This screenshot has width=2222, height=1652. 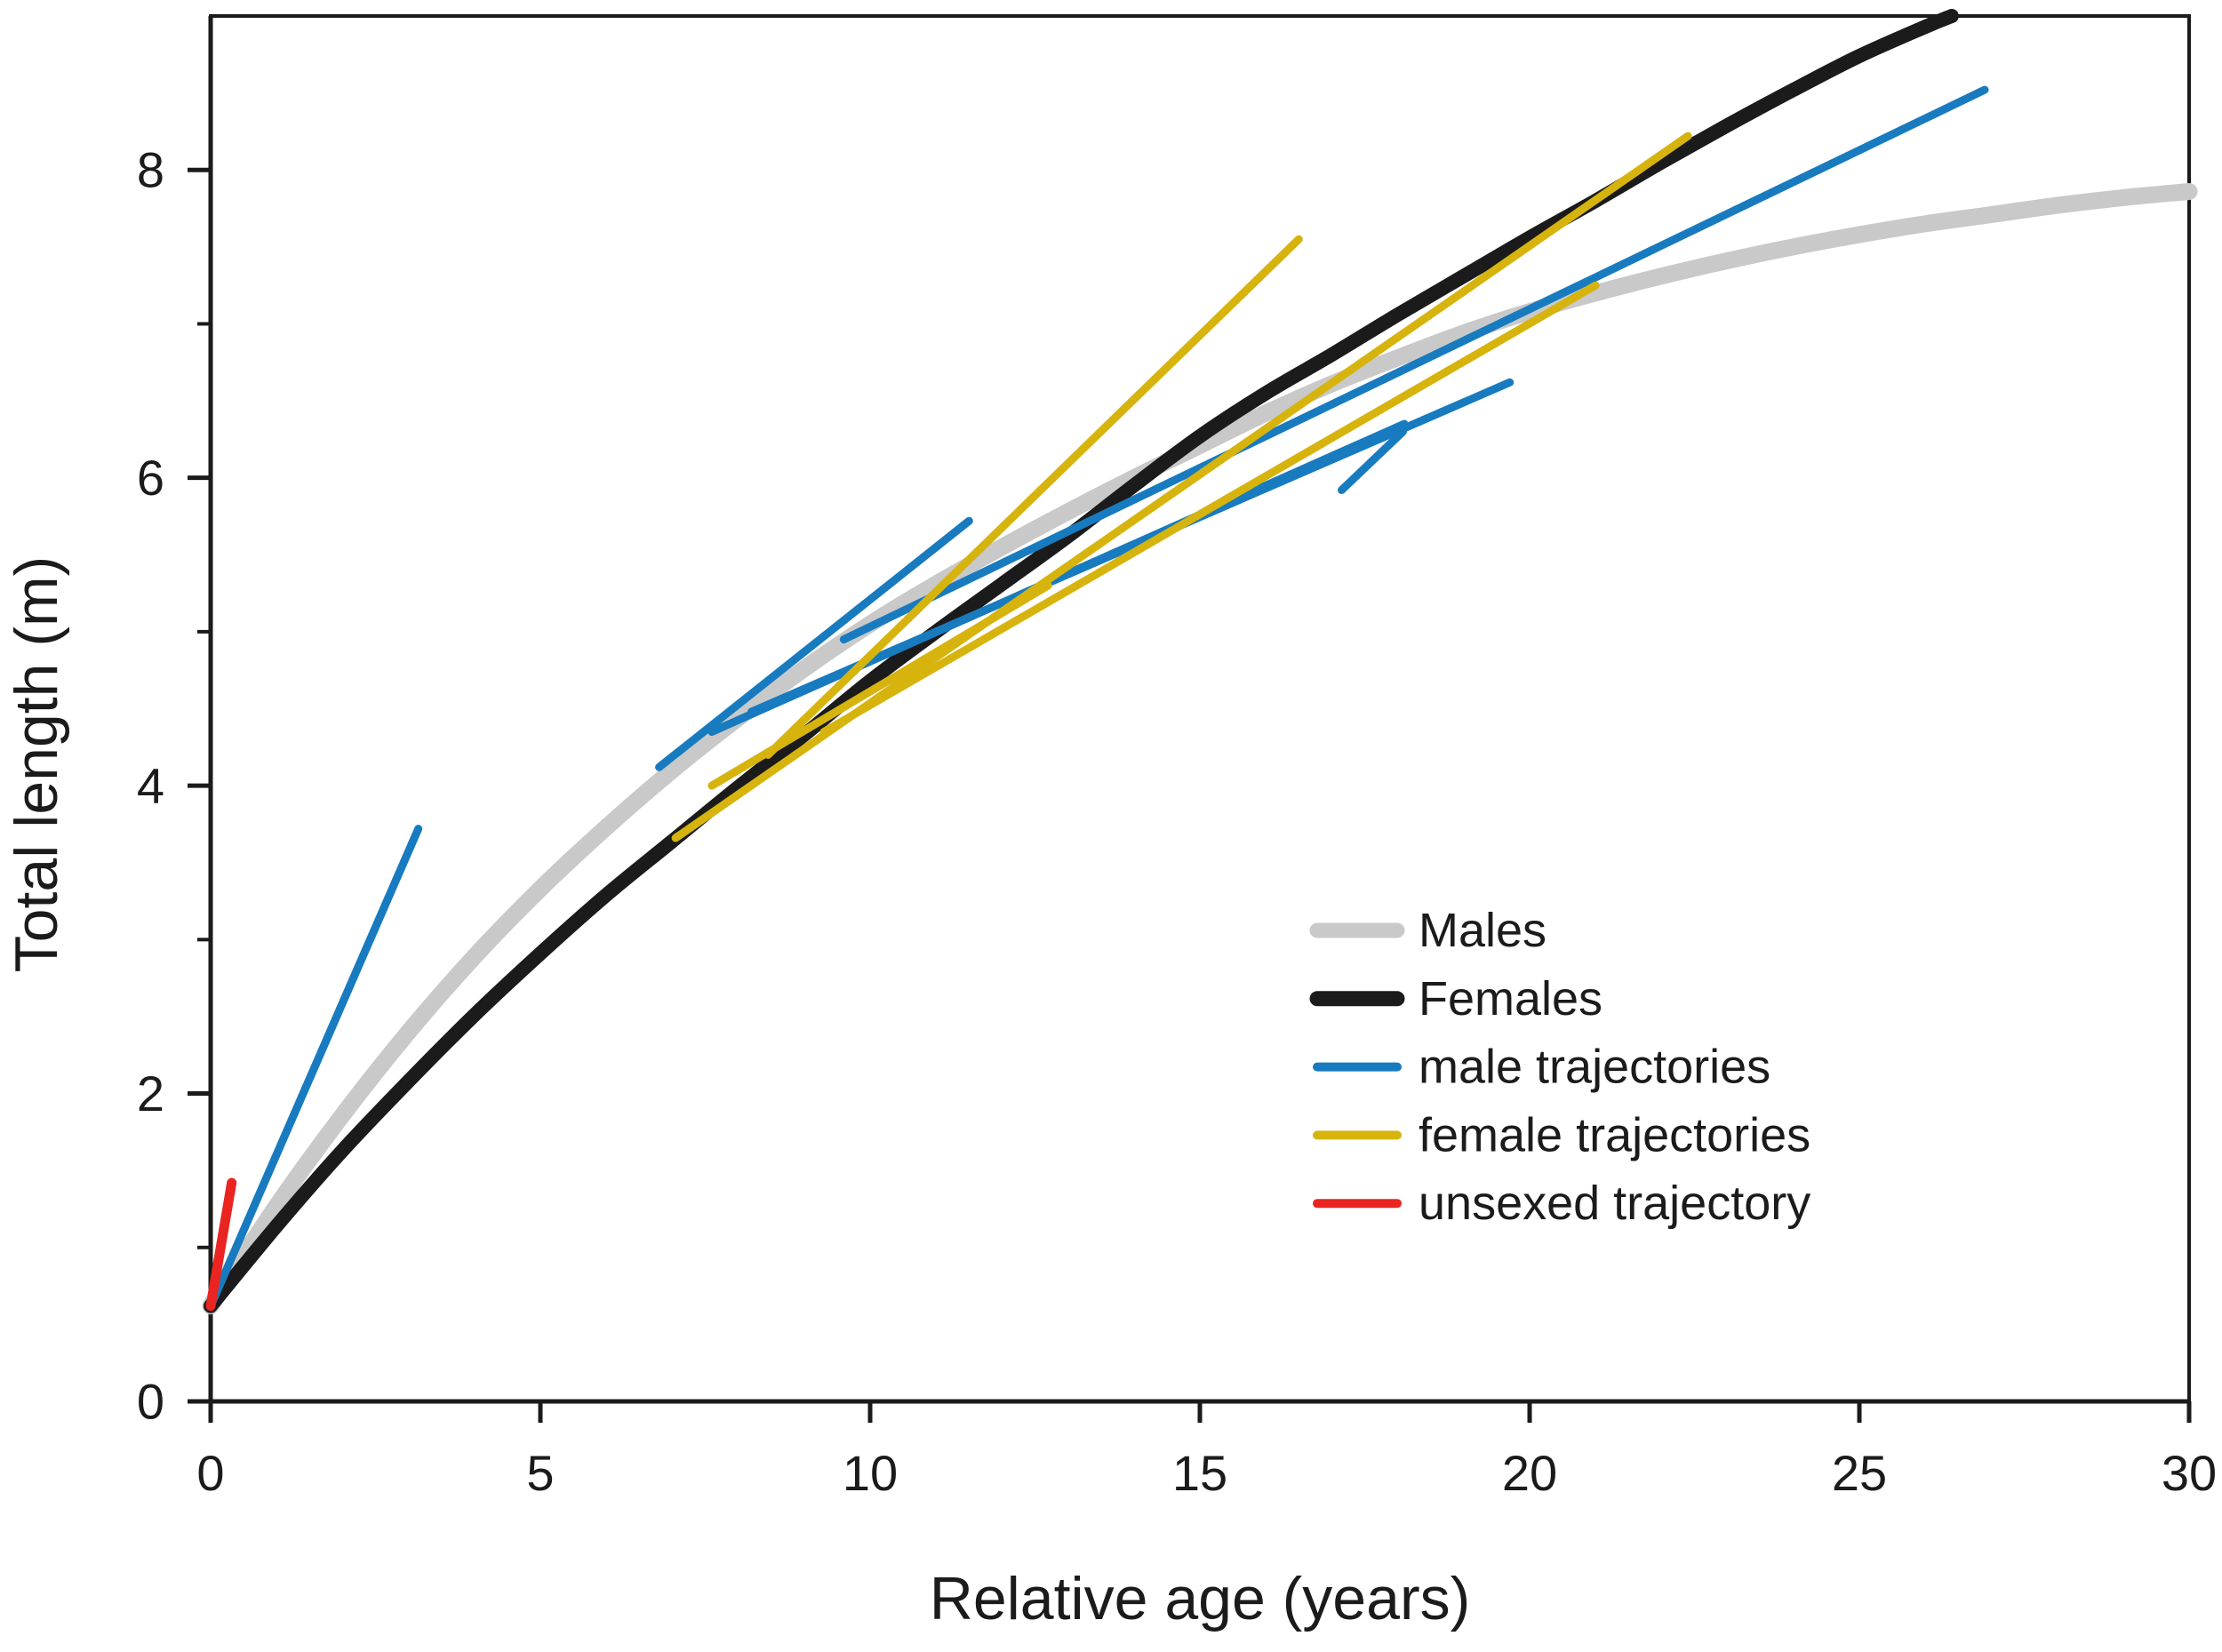 I want to click on y-tick-label: 4, so click(x=150, y=786).